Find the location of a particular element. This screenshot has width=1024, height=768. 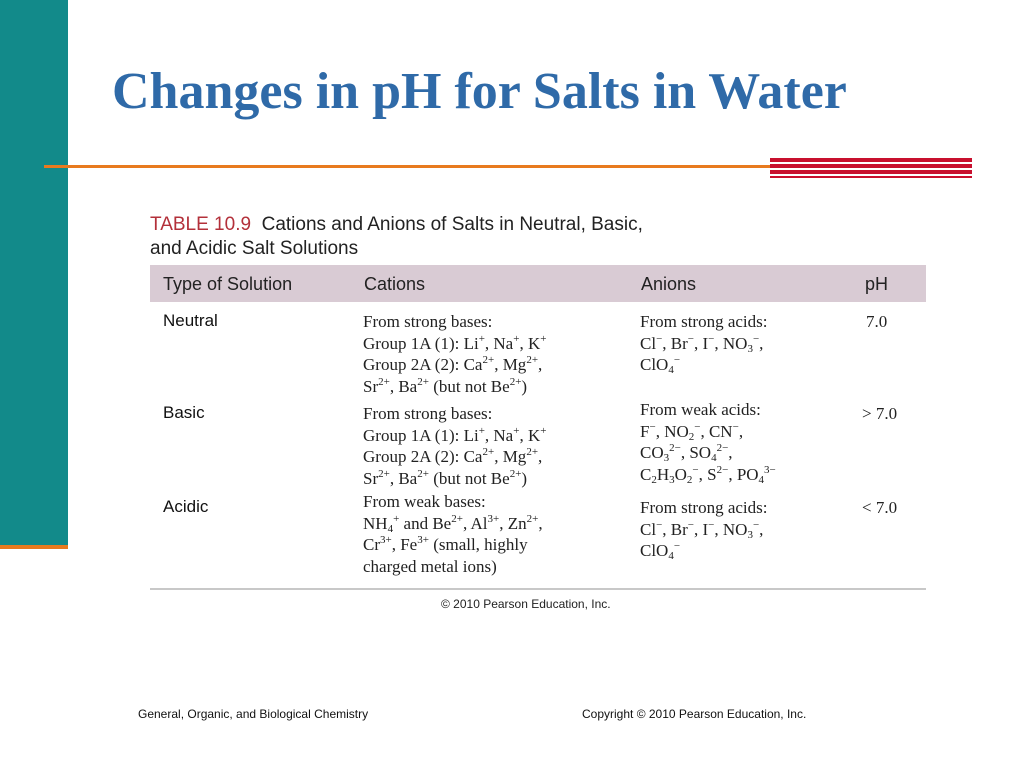

neutral-anions-line: Cl−, Br−, I−, NO3−, is located at coordinates (702, 343).